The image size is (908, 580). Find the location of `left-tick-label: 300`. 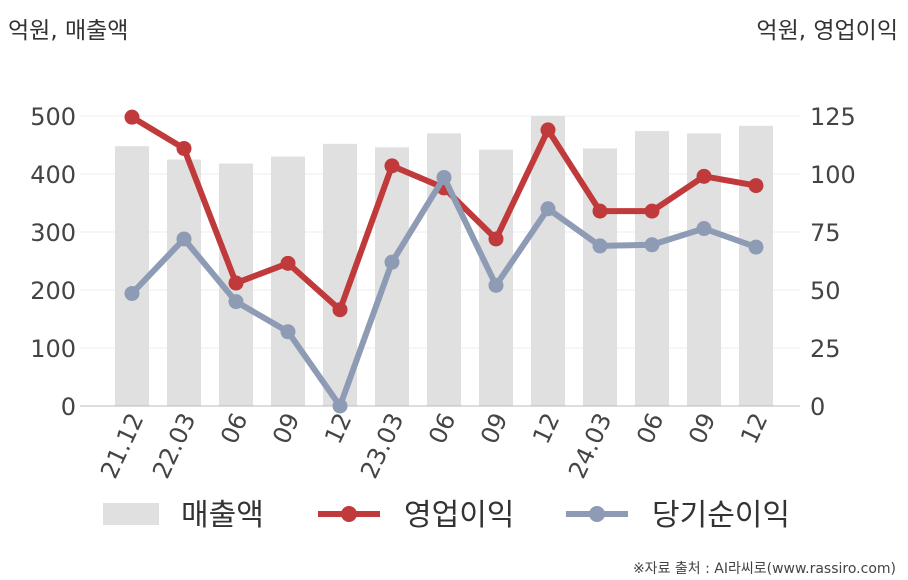

left-tick-label: 300 is located at coordinates (53, 233).